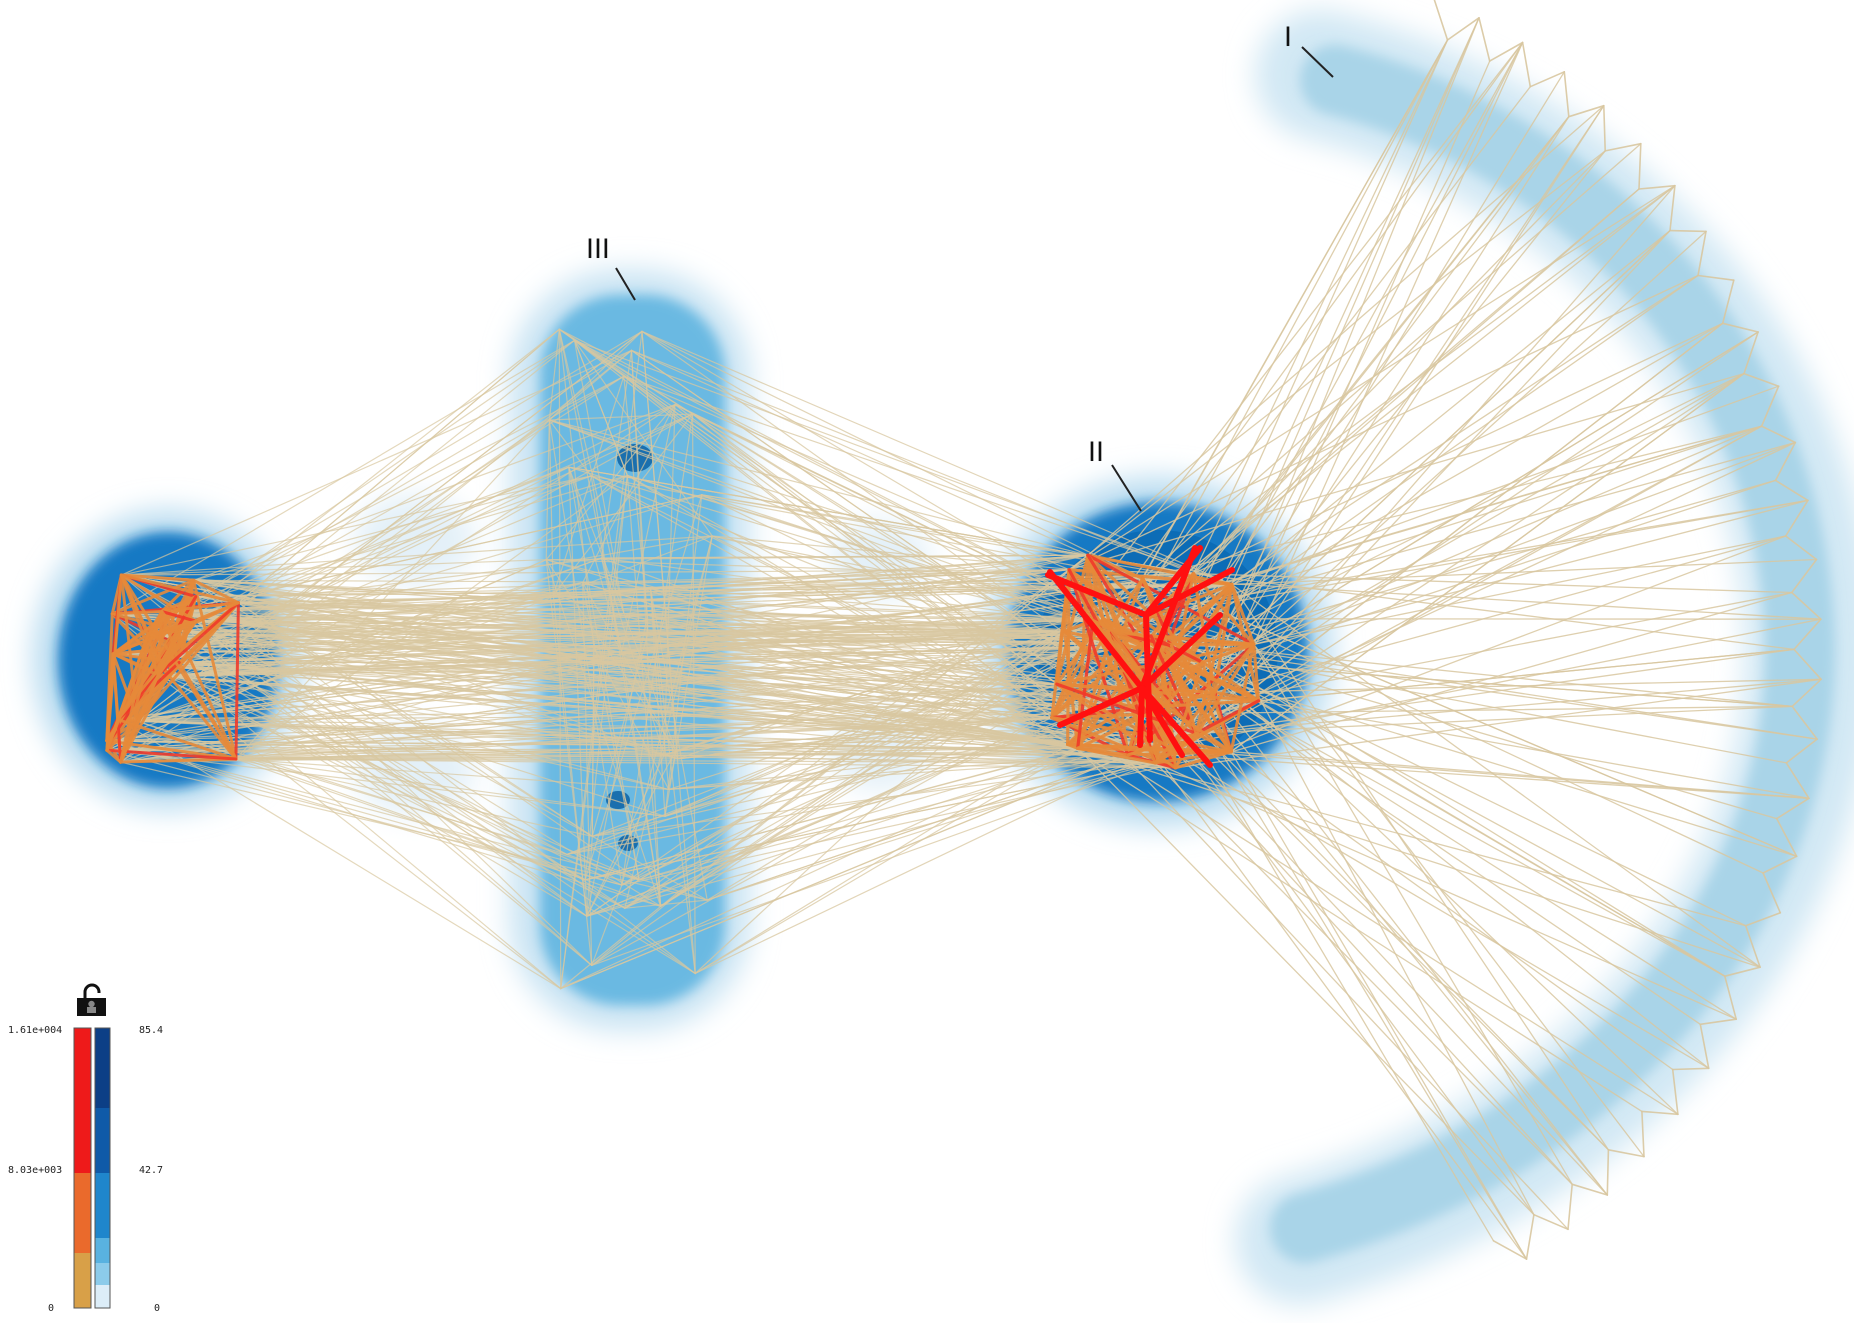 This screenshot has width=1854, height=1323. Describe the element at coordinates (91, 1000) in the screenshot. I see `unlocked-padlock-icon` at that location.